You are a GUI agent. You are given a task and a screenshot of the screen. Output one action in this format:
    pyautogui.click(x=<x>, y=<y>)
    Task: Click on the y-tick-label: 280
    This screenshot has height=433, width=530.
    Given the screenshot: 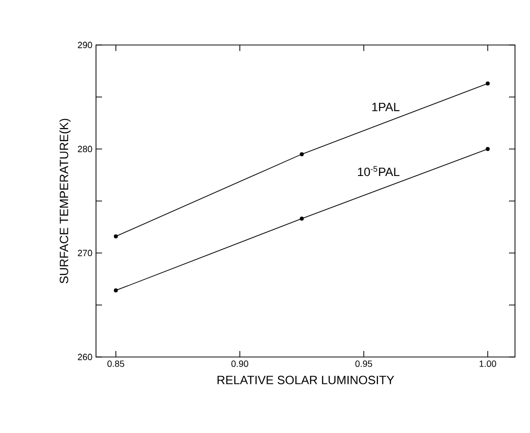 What is the action you would take?
    pyautogui.click(x=85, y=149)
    